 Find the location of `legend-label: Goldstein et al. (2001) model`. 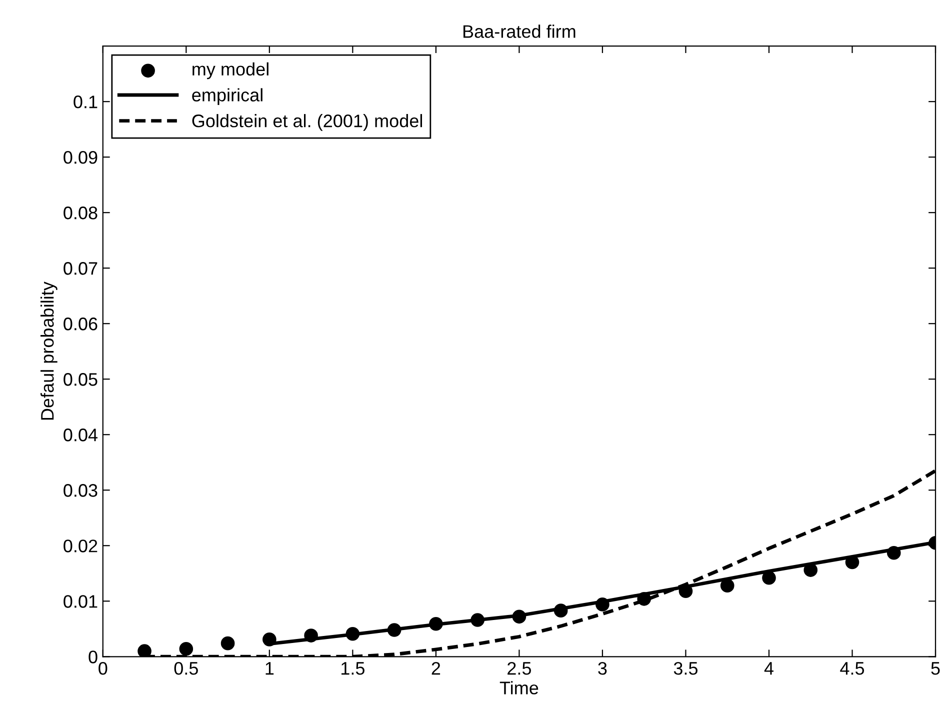

legend-label: Goldstein et al. (2001) model is located at coordinates (307, 122).